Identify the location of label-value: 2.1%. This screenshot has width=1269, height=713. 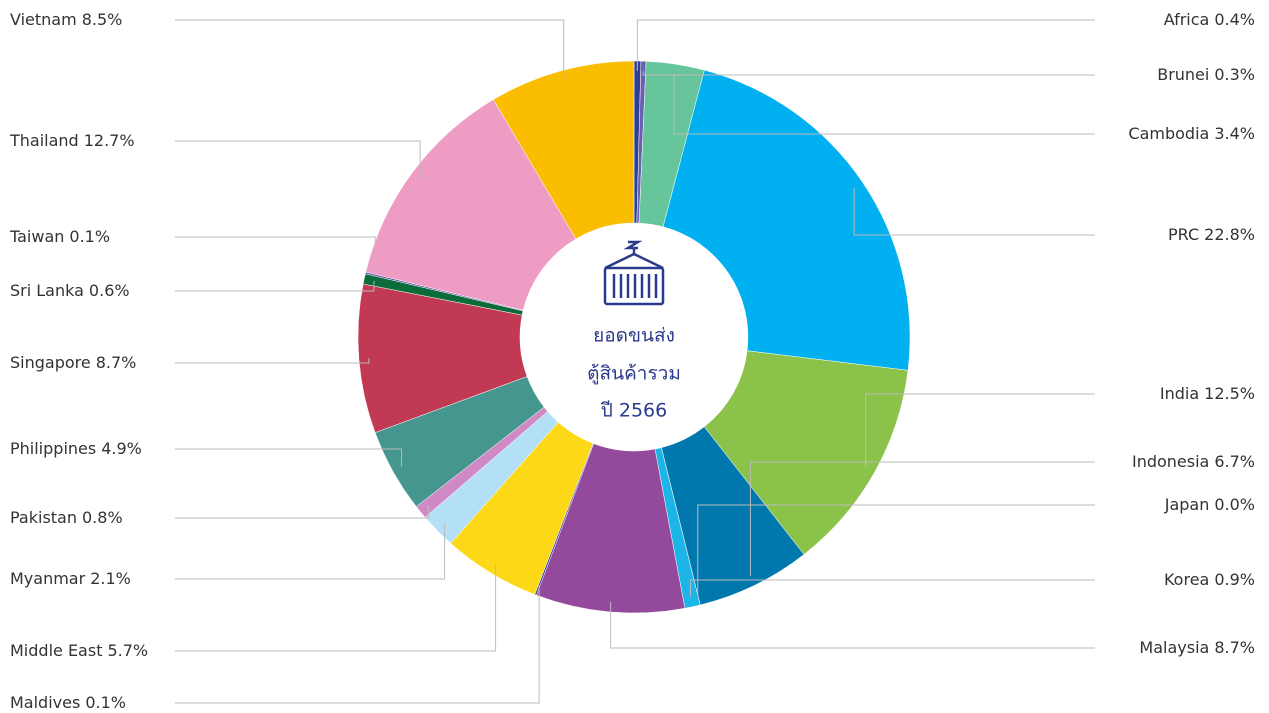
(110, 578).